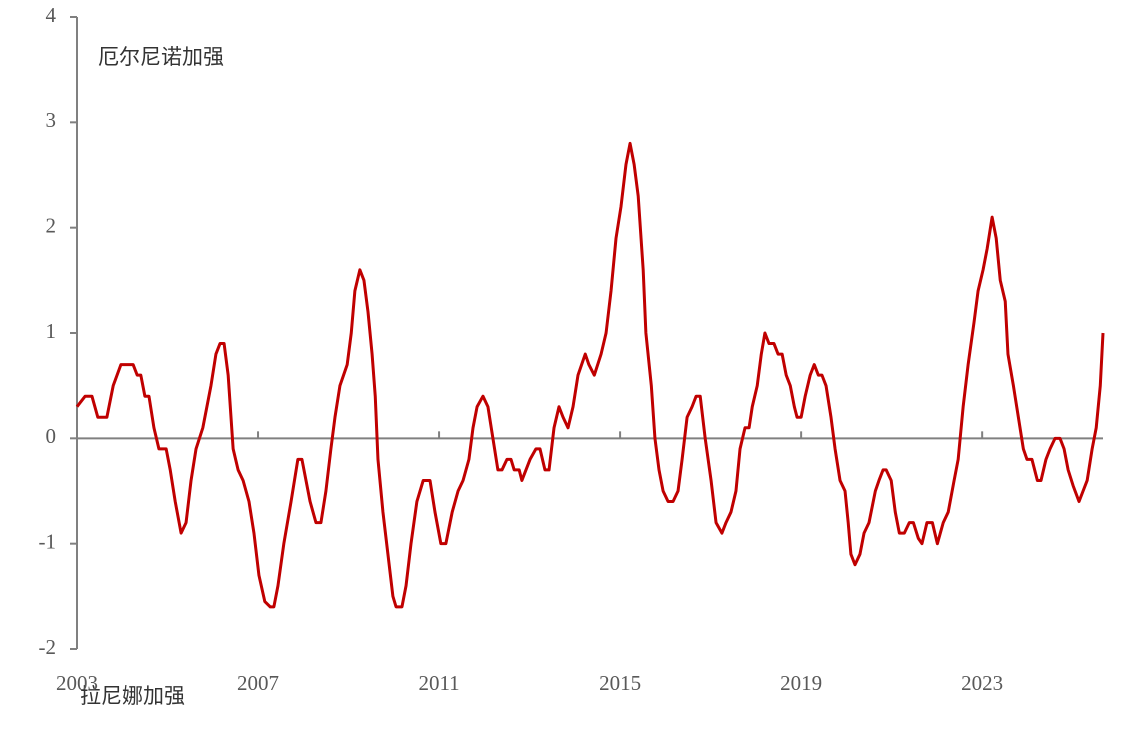 The image size is (1135, 746). I want to click on y-tick-label: -1, so click(48, 541).